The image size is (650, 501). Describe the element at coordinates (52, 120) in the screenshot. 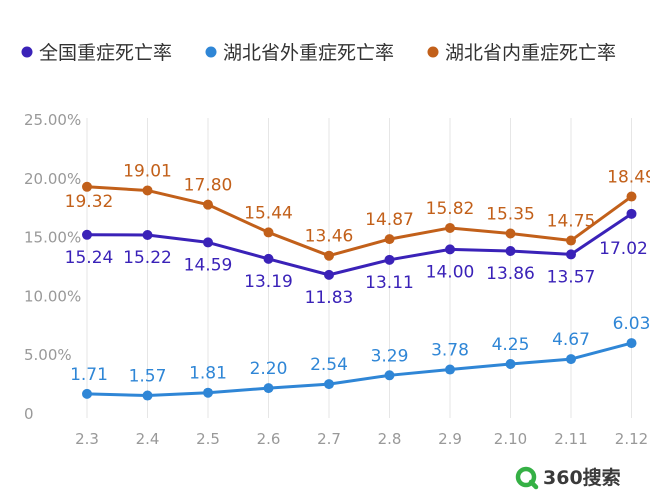

I see `y-tick-label: 25.00%` at that location.